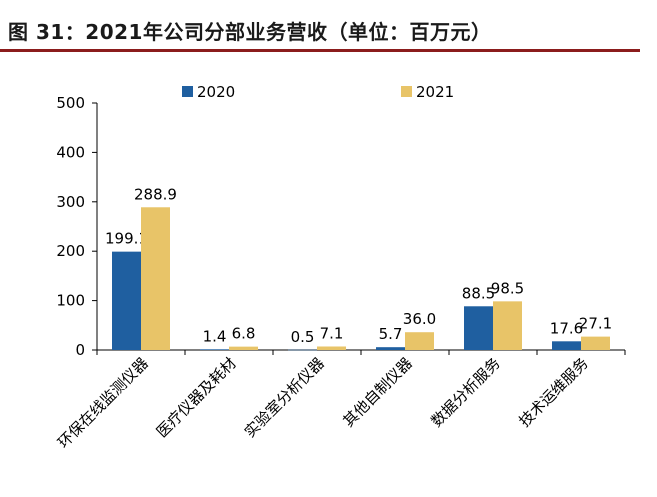 The image size is (657, 497). What do you see at coordinates (391, 334) in the screenshot?
I see `data-label-2020-3: 5.7` at bounding box center [391, 334].